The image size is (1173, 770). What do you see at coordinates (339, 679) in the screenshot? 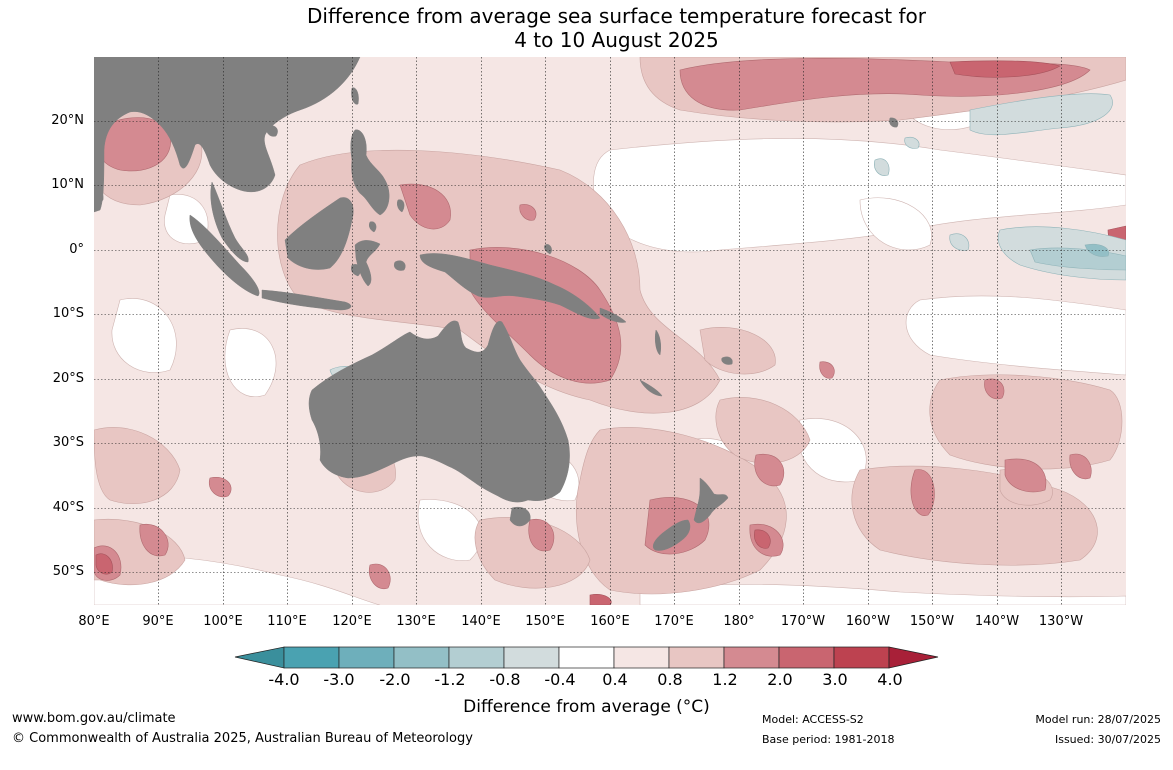
I see `colorbar-tick-label: -3.0` at bounding box center [339, 679].